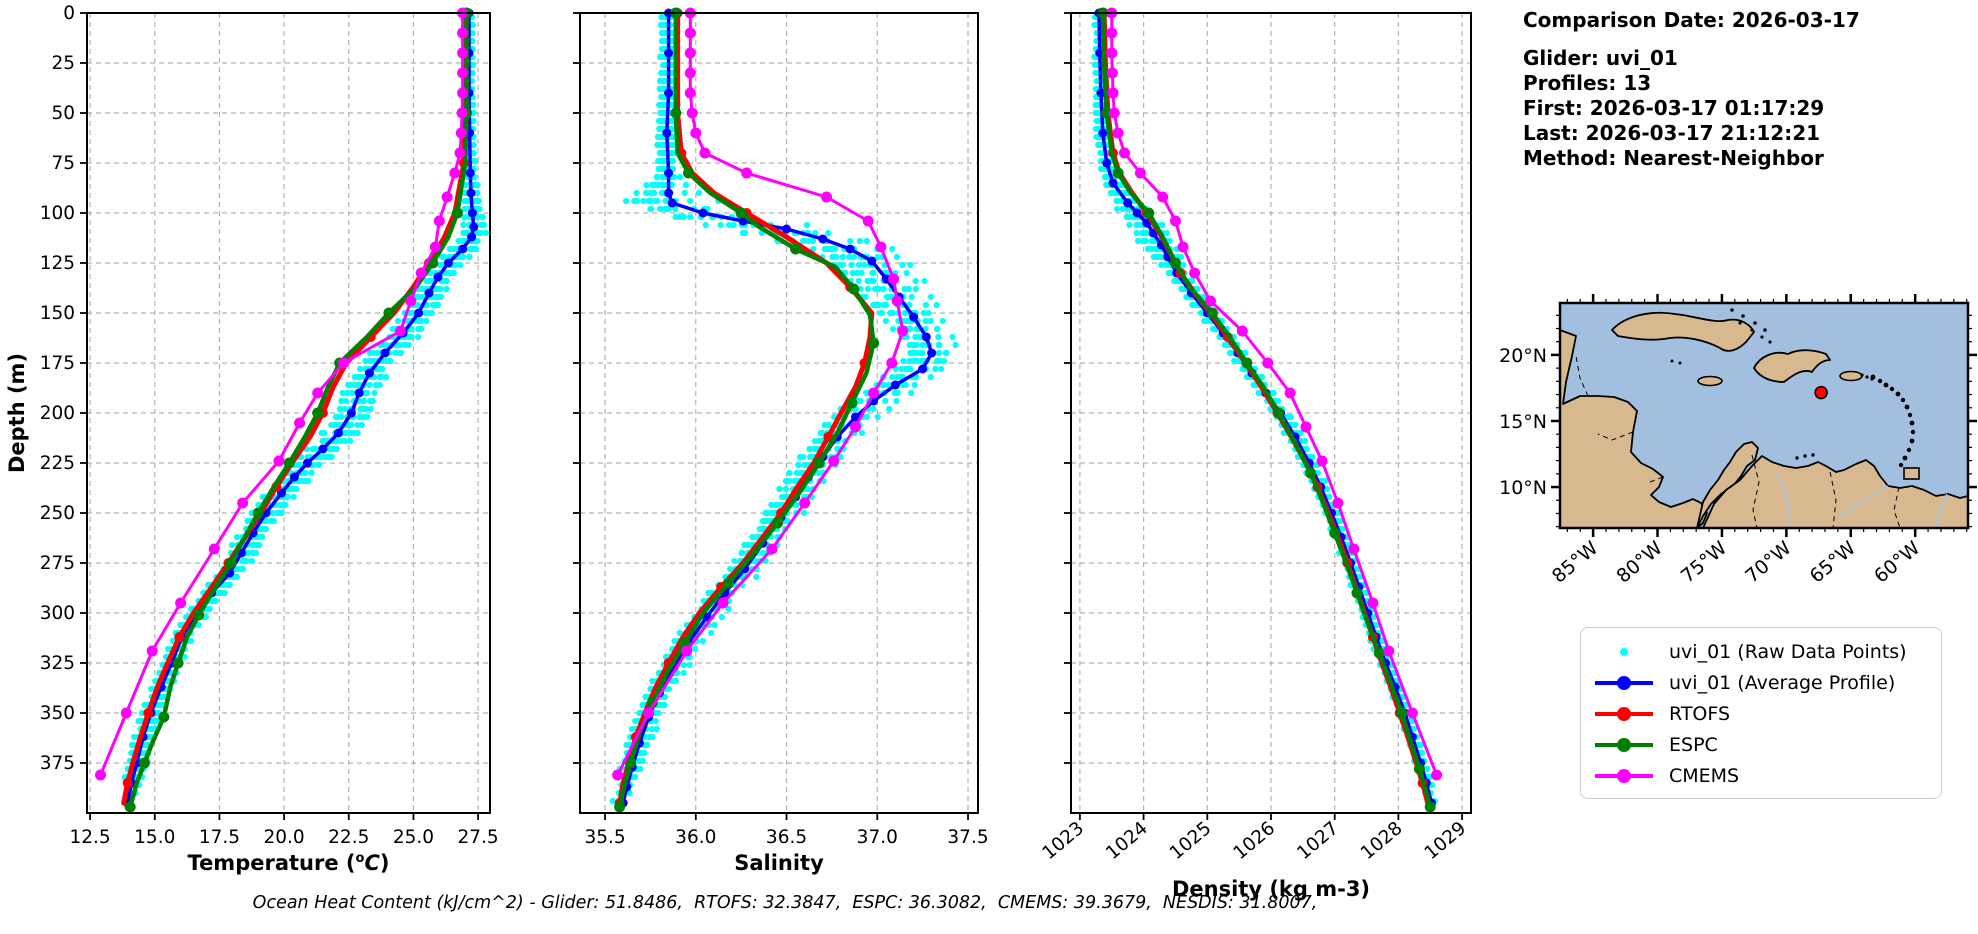 The height and width of the screenshot is (934, 1978). What do you see at coordinates (877, 837) in the screenshot?
I see `svg-text: 37.0` at bounding box center [877, 837].